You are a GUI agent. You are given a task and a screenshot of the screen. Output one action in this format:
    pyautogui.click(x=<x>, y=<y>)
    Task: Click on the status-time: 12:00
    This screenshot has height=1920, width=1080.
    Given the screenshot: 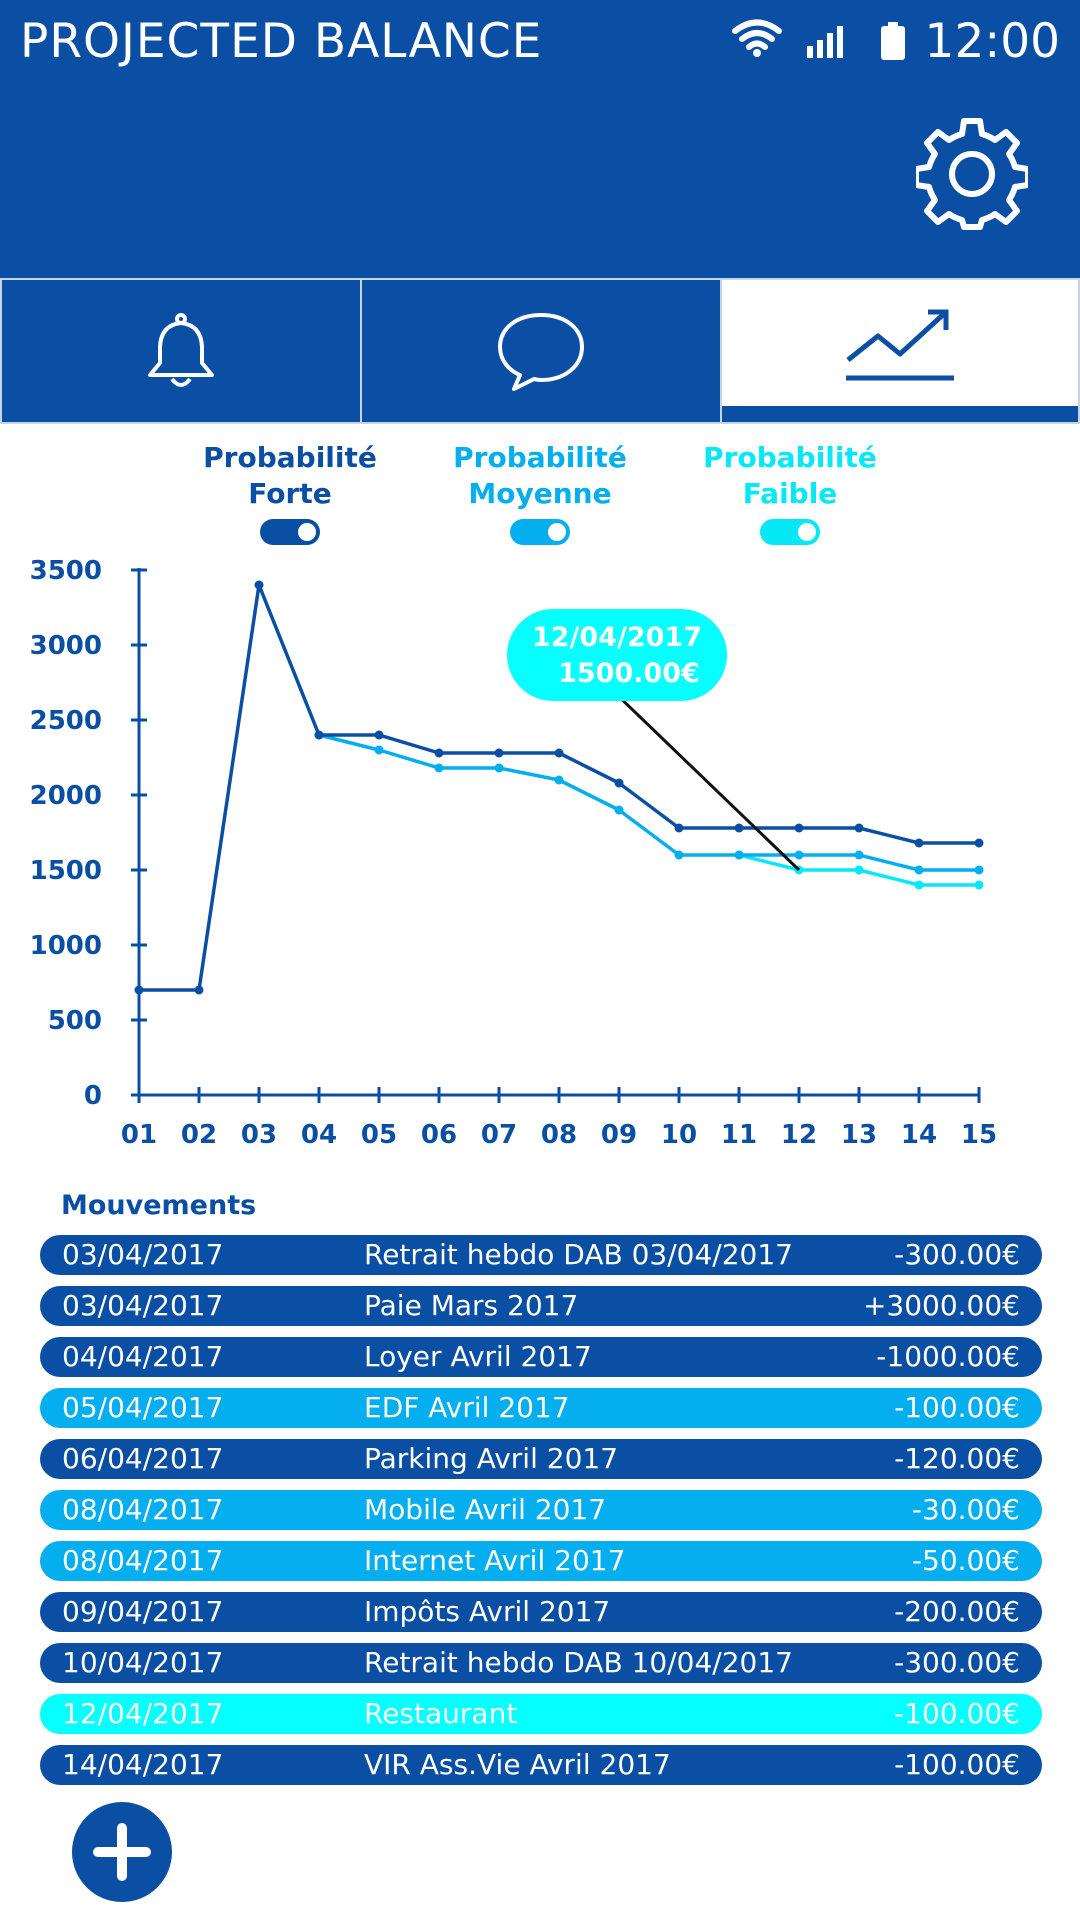 What is the action you would take?
    pyautogui.click(x=992, y=41)
    